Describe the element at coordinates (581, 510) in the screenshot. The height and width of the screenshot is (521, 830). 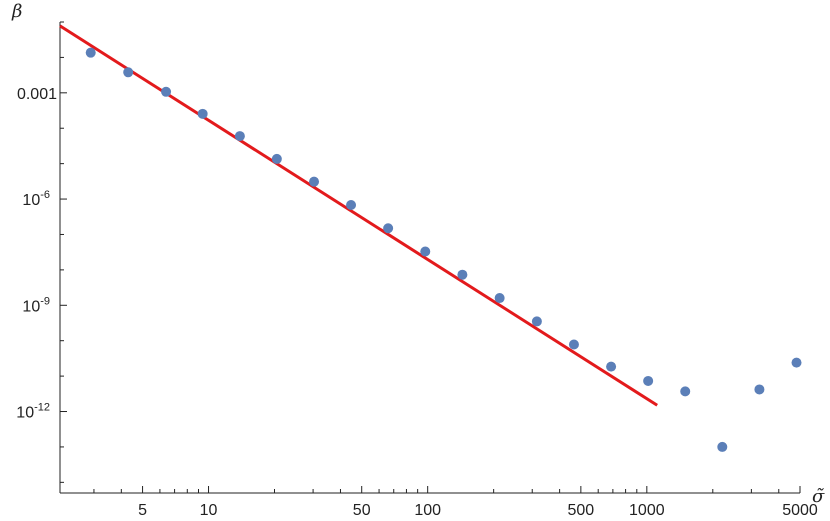
I see `x-tick-label: 500` at that location.